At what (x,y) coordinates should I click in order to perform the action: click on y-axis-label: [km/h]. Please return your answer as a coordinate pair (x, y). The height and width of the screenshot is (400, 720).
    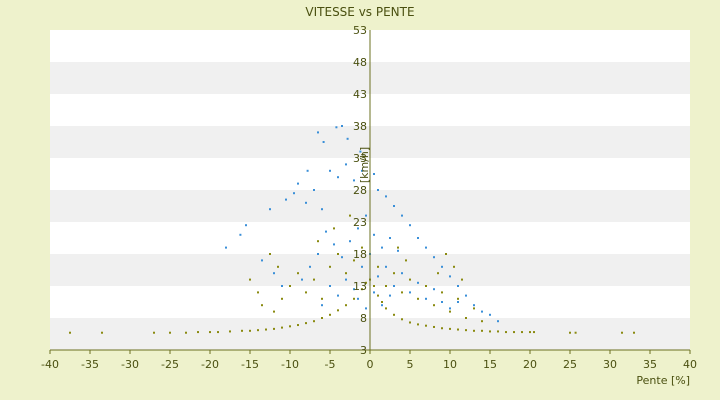
    Looking at the image, I should click on (364, 165).